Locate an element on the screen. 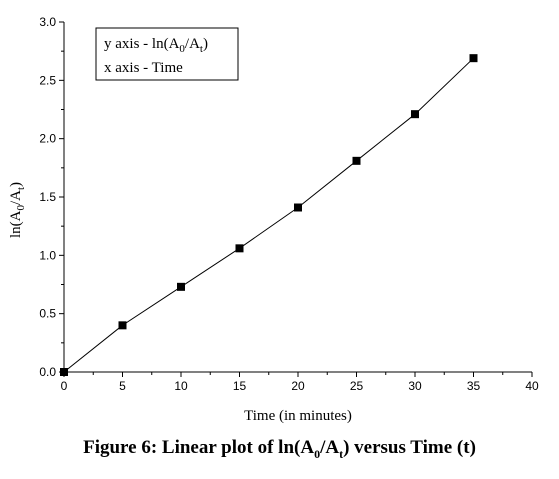  legend-box is located at coordinates (167, 54).